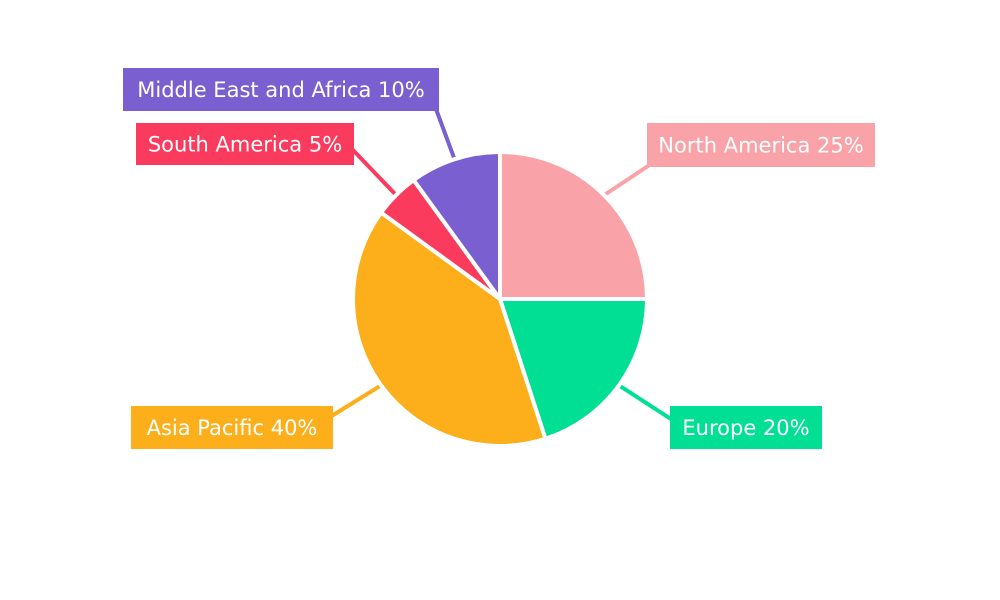 Image resolution: width=1000 pixels, height=600 pixels. I want to click on callout-box-middle-east-and-africa, so click(281, 89).